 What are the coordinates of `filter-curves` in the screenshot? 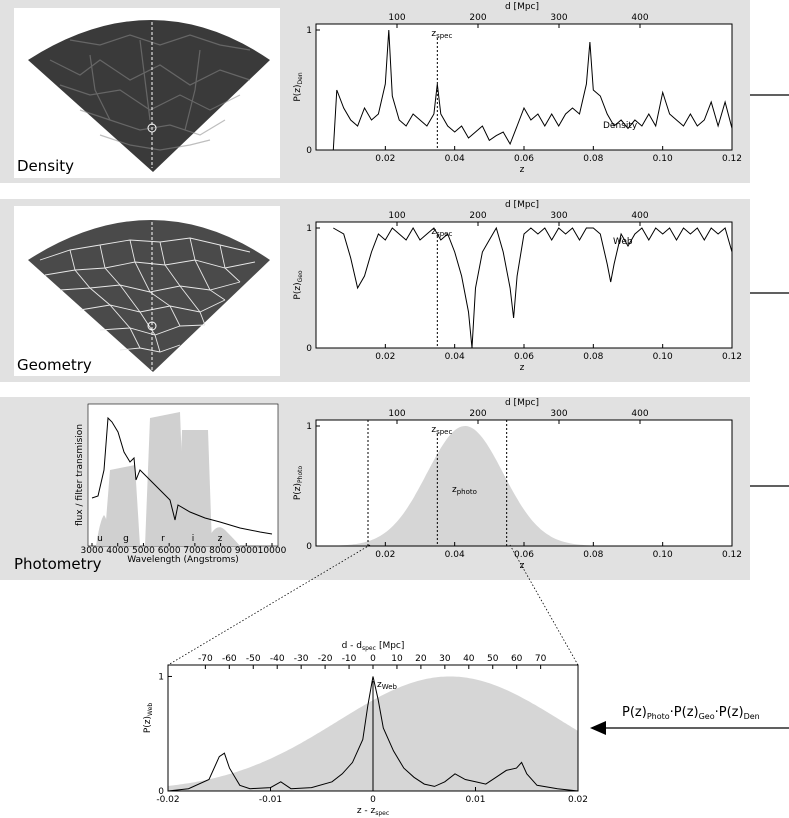 It's located at (168, 479).